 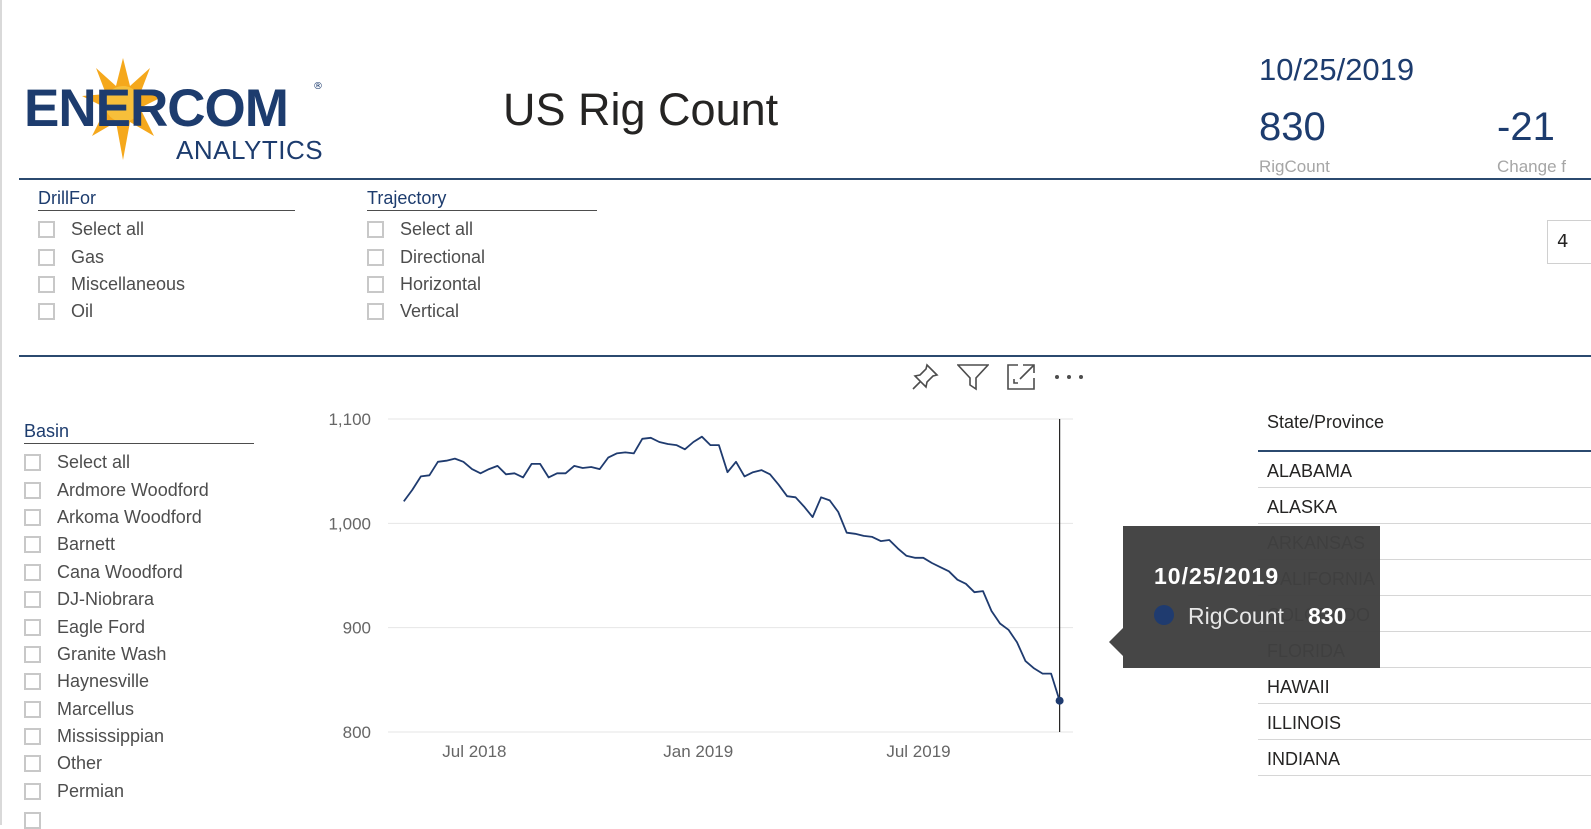 What do you see at coordinates (357, 628) in the screenshot?
I see `y-tick-label: 900` at bounding box center [357, 628].